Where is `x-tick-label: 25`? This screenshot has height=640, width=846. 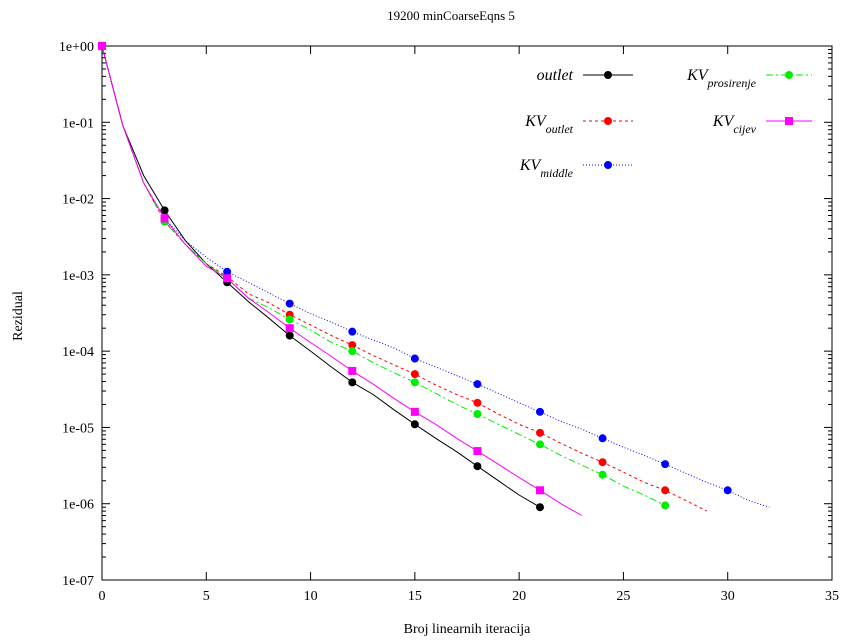
x-tick-label: 25 is located at coordinates (623, 596).